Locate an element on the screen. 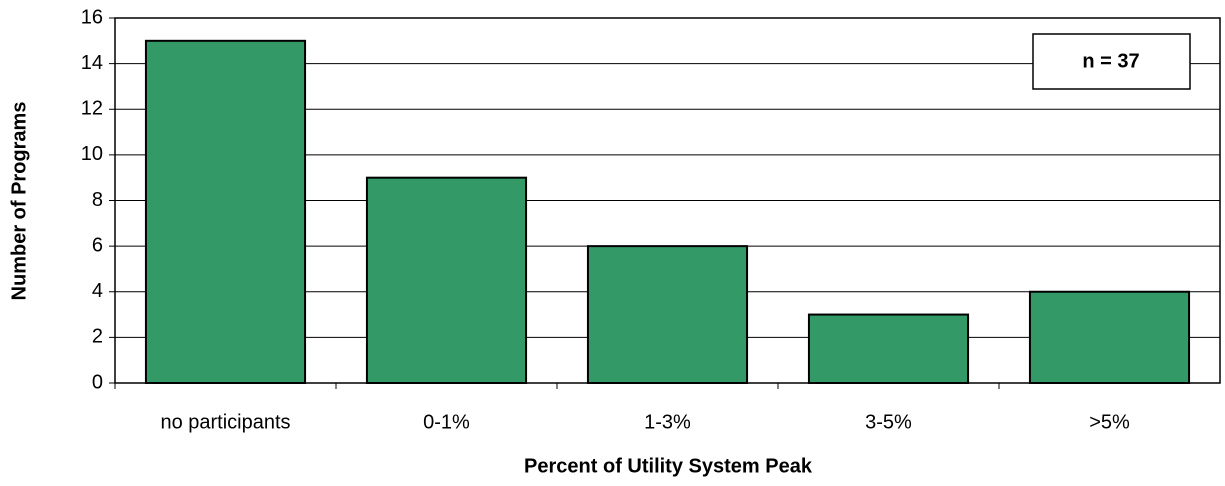 Image resolution: width=1225 pixels, height=486 pixels. y-tick-label: 16 is located at coordinates (92, 17).